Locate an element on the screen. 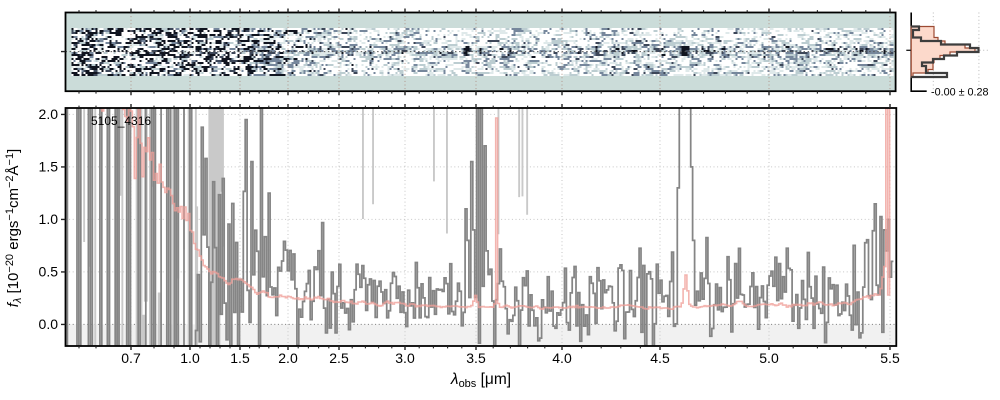 This screenshot has height=400, width=1000. svg-text: 0.5 is located at coordinates (49, 272).